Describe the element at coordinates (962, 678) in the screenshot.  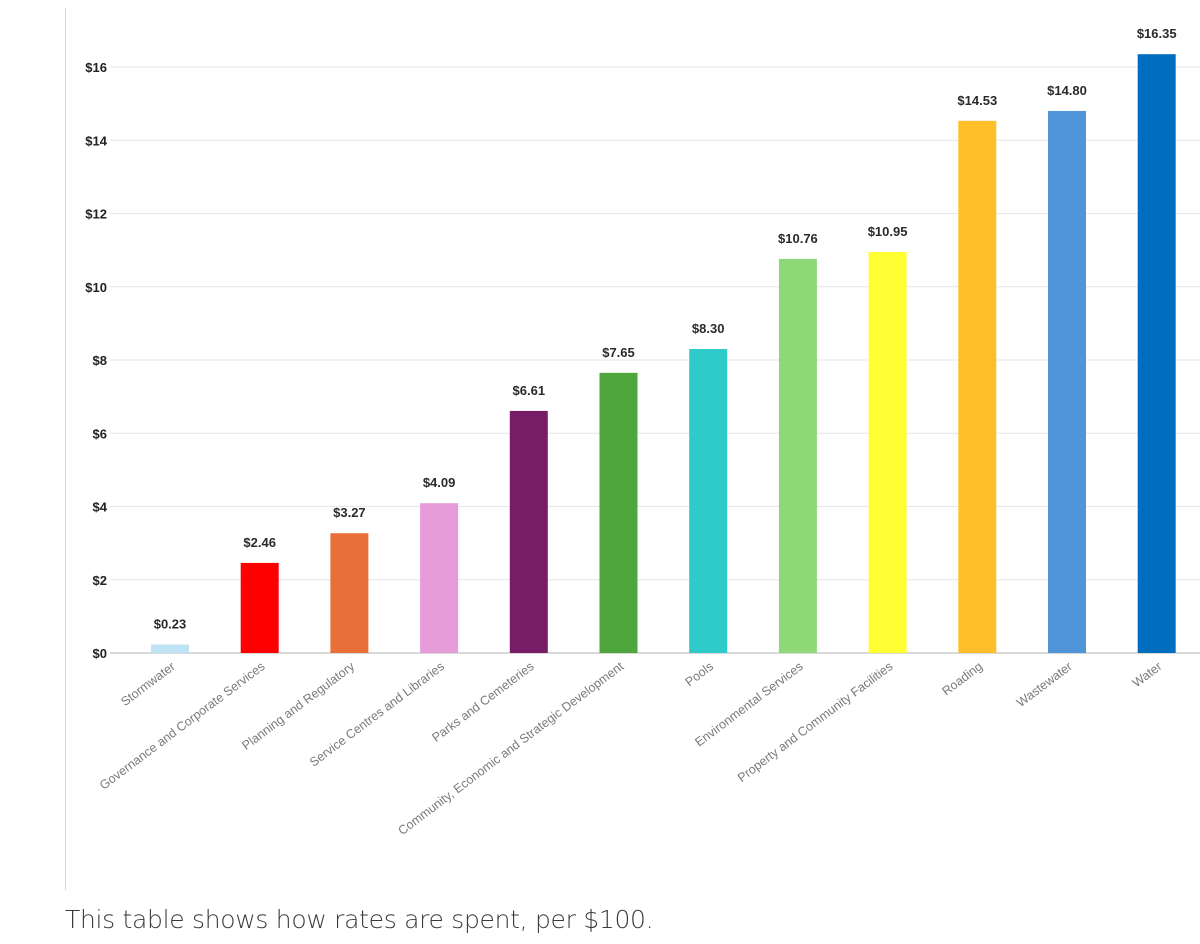
I see `x-tick-label: Roading` at that location.